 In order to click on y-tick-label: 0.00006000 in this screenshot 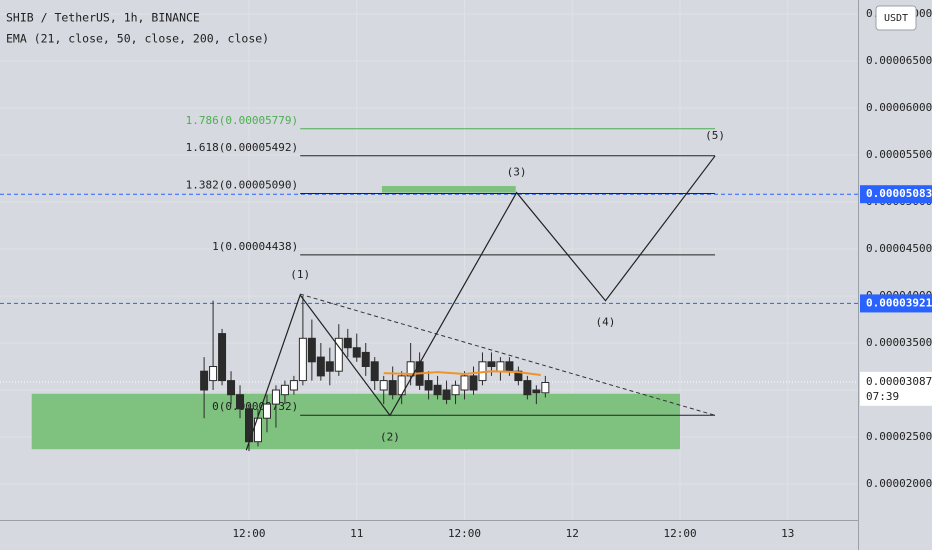, I will do `click(899, 107)`.